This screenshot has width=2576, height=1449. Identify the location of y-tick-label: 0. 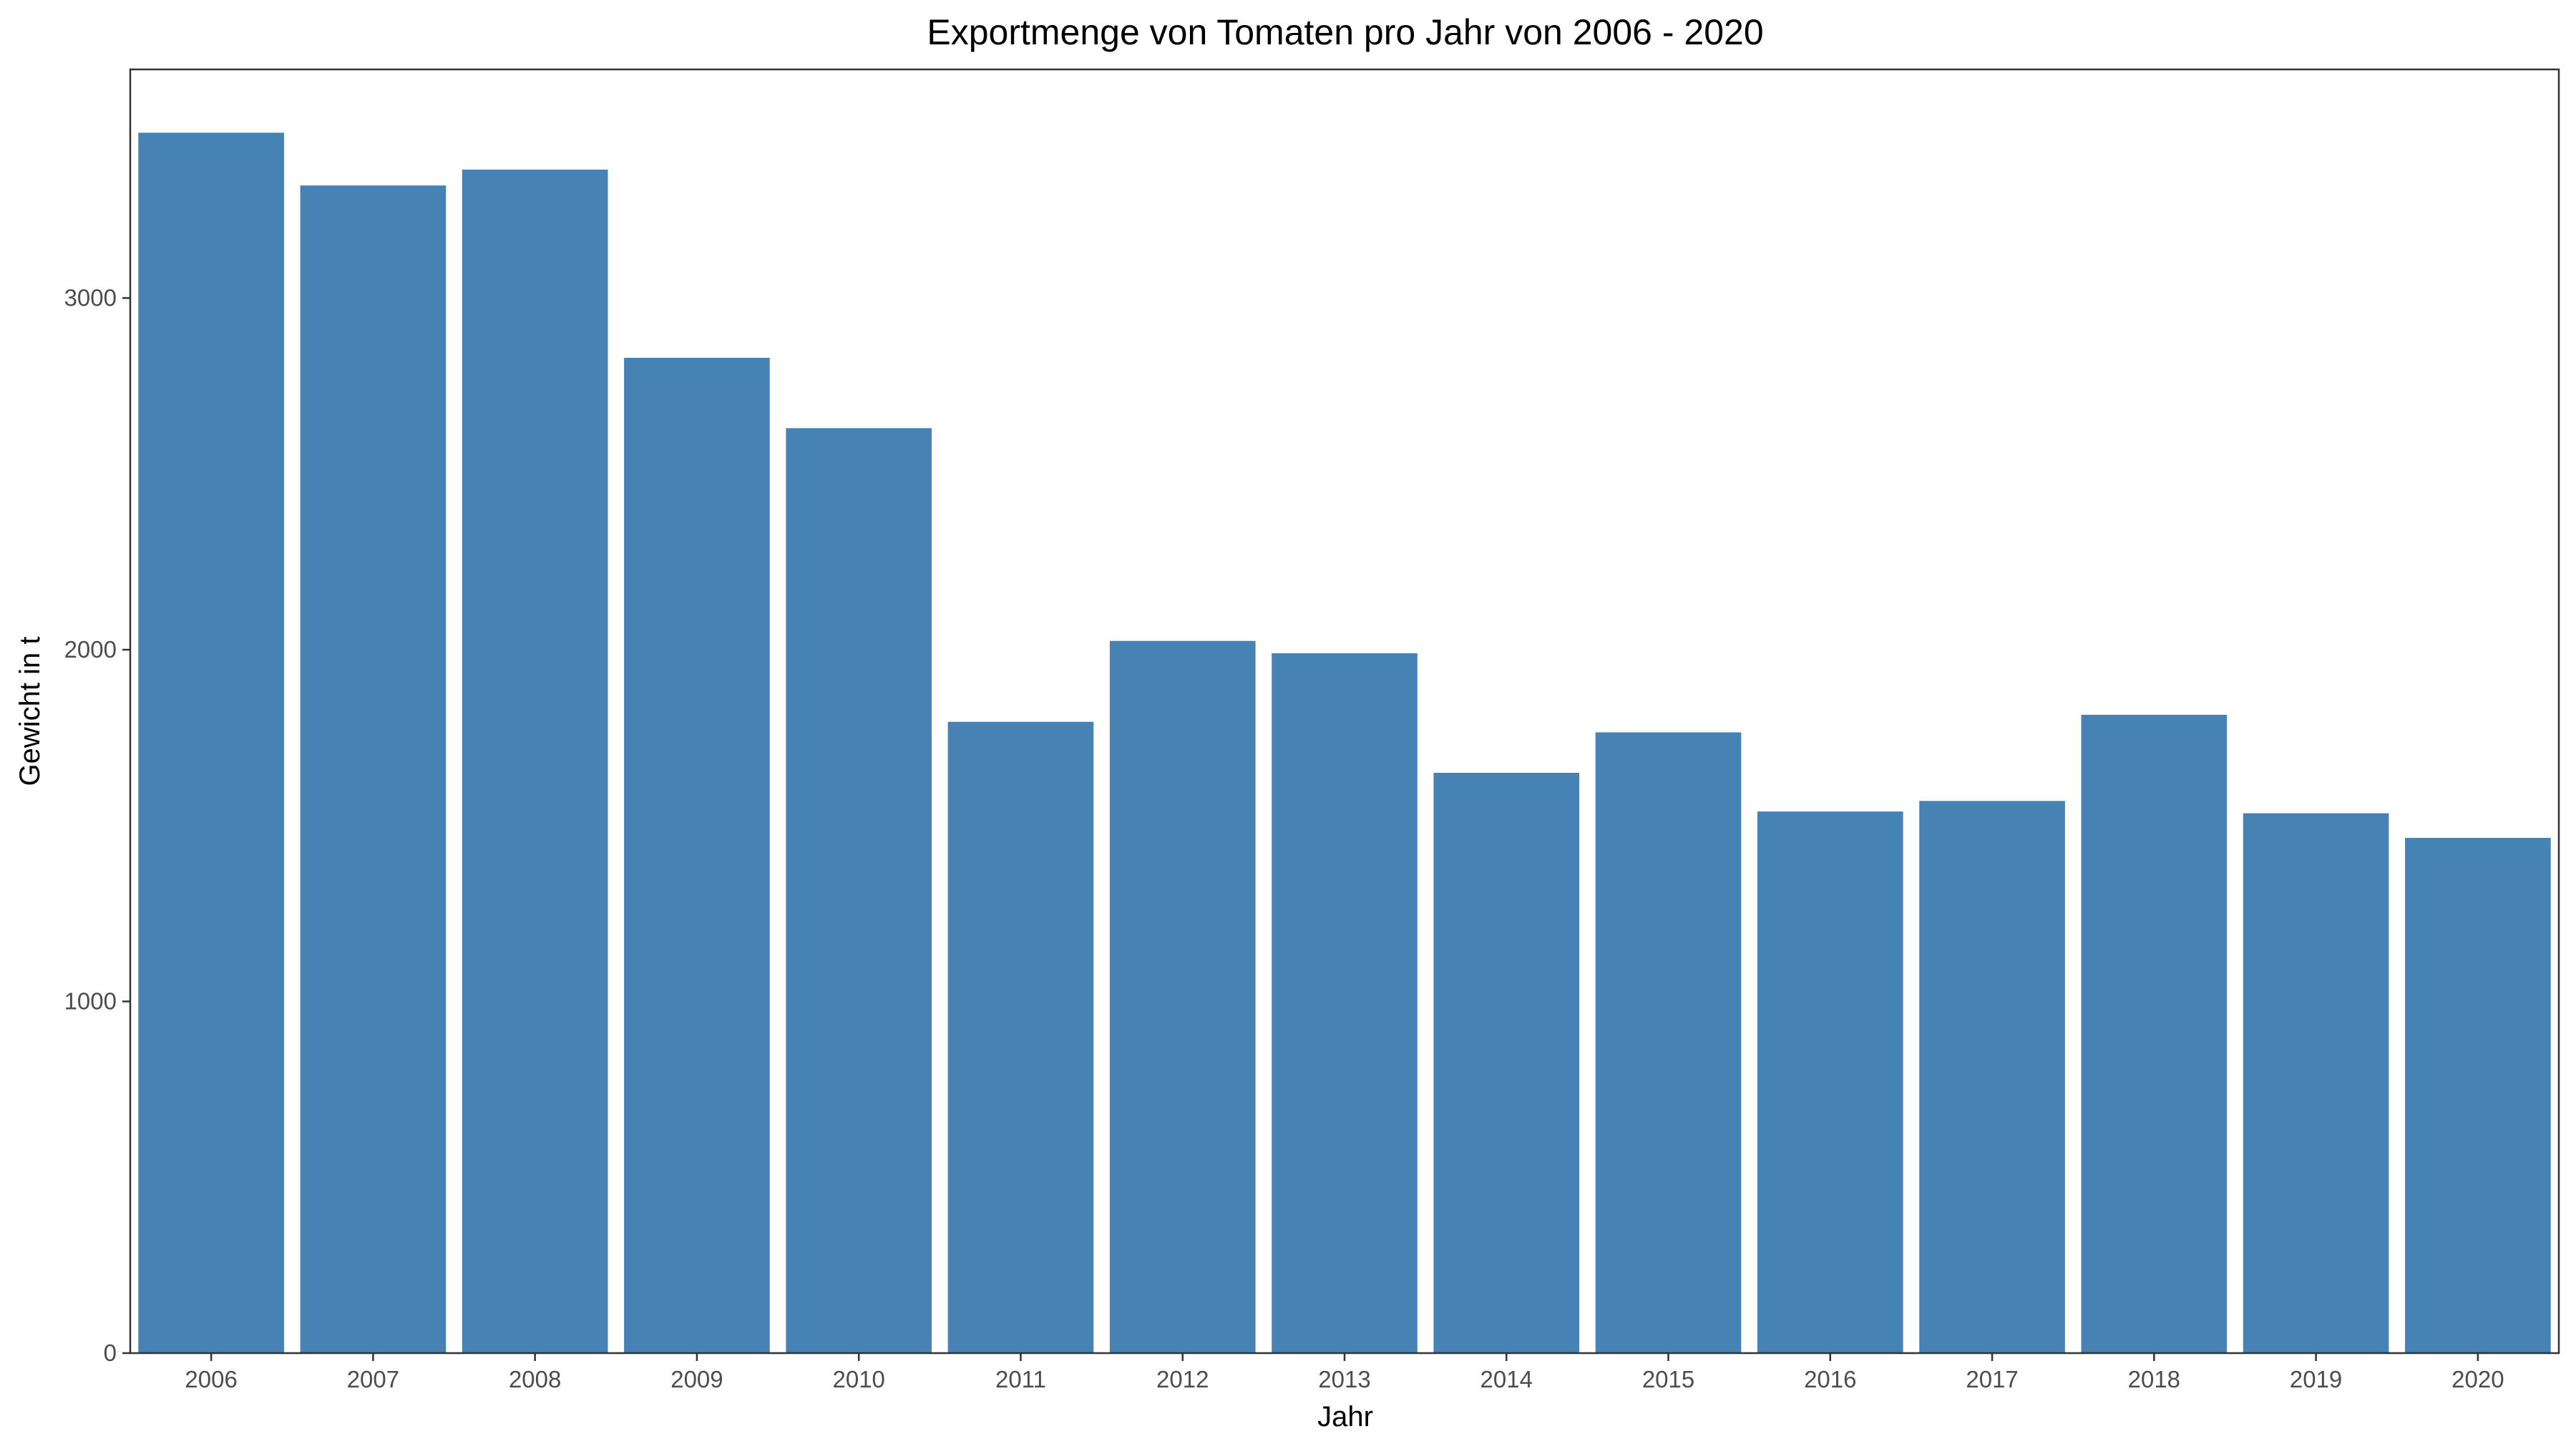
(110, 1353).